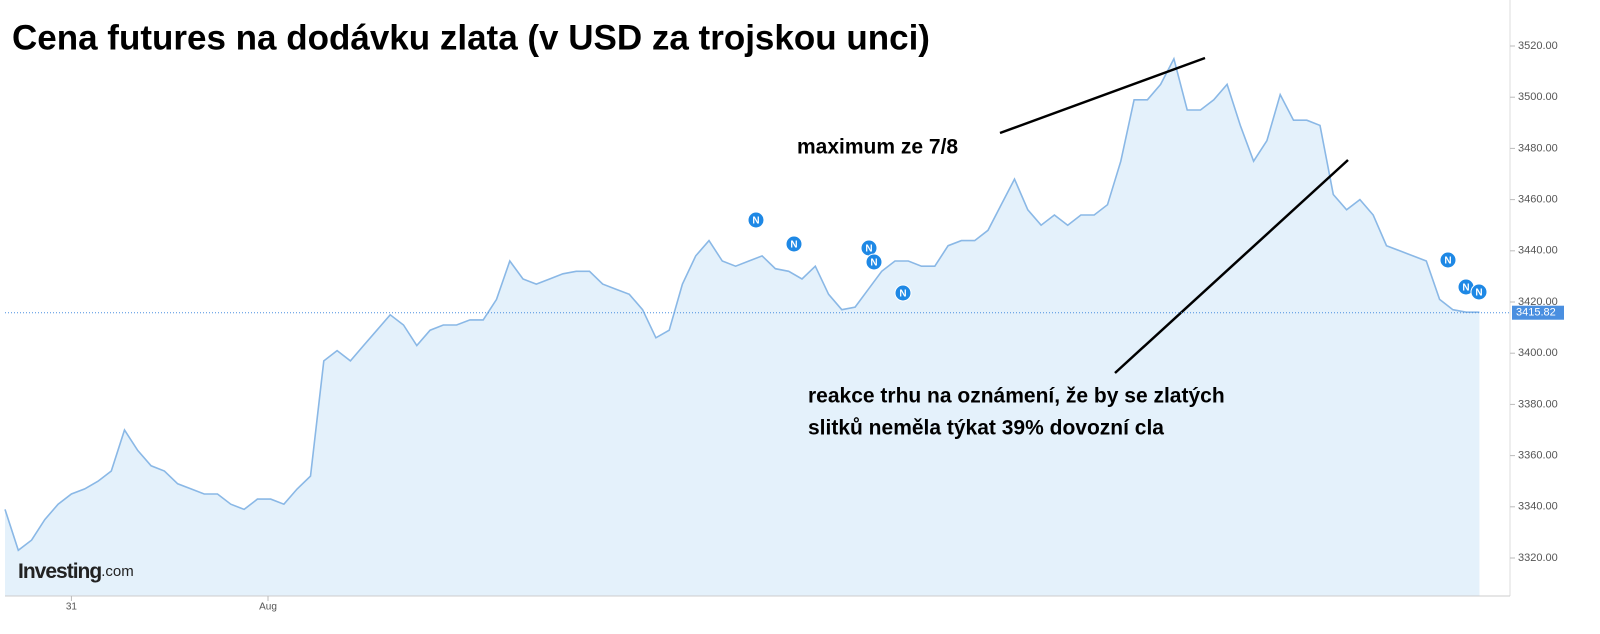 This screenshot has height=634, width=1600. Describe the element at coordinates (1538, 404) in the screenshot. I see `y-tick-label: 3380.00` at that location.